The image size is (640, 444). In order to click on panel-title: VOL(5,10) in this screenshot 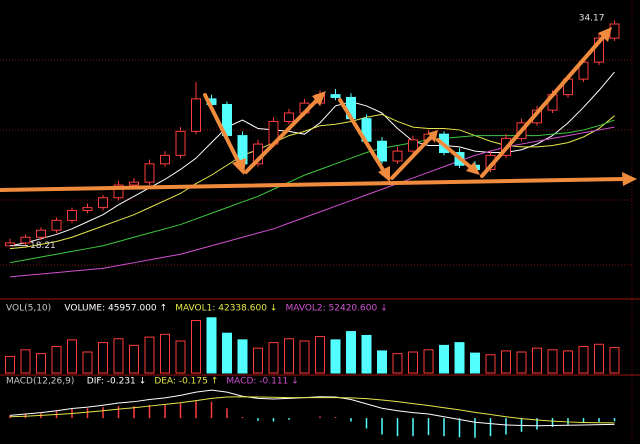, I will do `click(28, 309)`.